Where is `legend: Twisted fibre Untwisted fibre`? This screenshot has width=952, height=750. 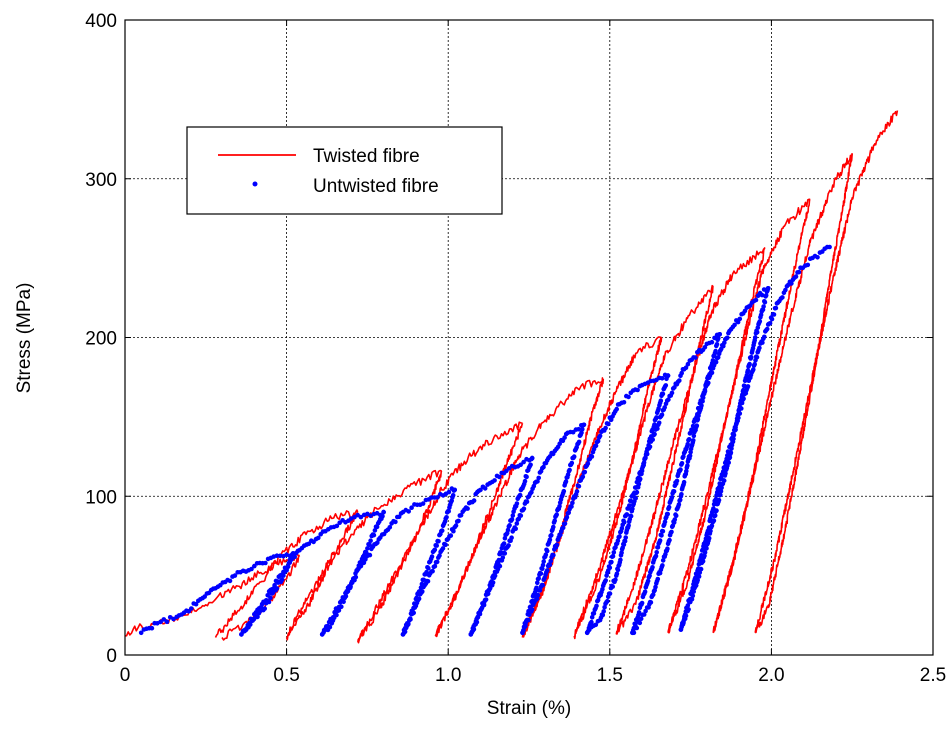
legend: Twisted fibre Untwisted fibre is located at coordinates (344, 170).